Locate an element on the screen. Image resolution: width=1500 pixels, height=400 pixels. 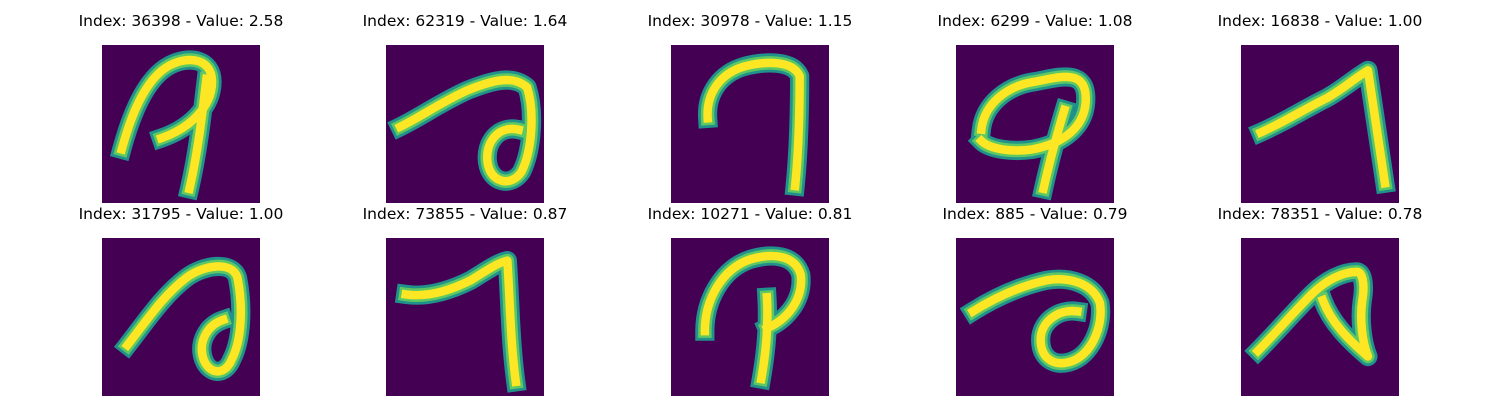
image-tile: Index: 73855 - Value: 0.87 is located at coordinates (465, 300).